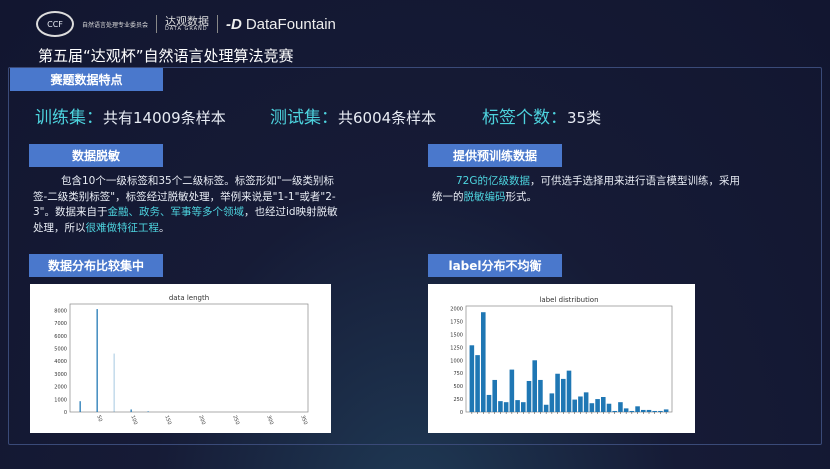 The width and height of the screenshot is (830, 469). I want to click on y-tick-label: 8000, so click(60, 311).